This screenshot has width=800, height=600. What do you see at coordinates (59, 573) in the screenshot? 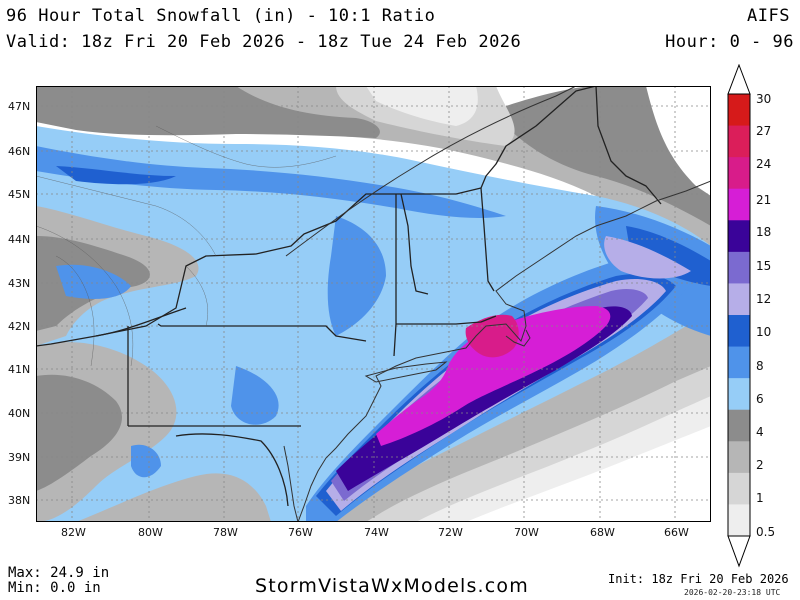
I see `max-value: Max: 24.9 in` at bounding box center [59, 573].